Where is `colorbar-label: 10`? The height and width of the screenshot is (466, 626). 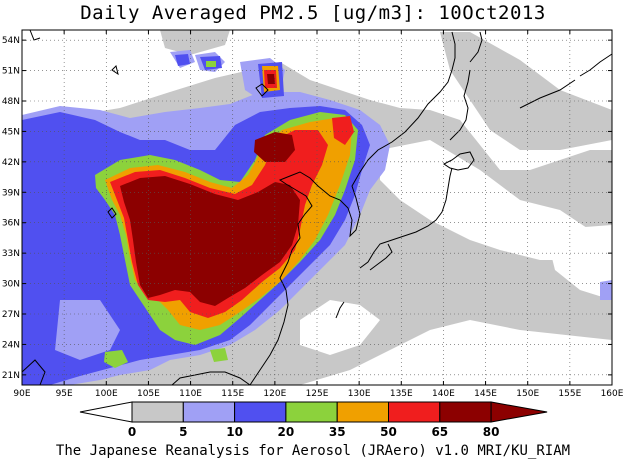 colorbar-label: 10 is located at coordinates (234, 432).